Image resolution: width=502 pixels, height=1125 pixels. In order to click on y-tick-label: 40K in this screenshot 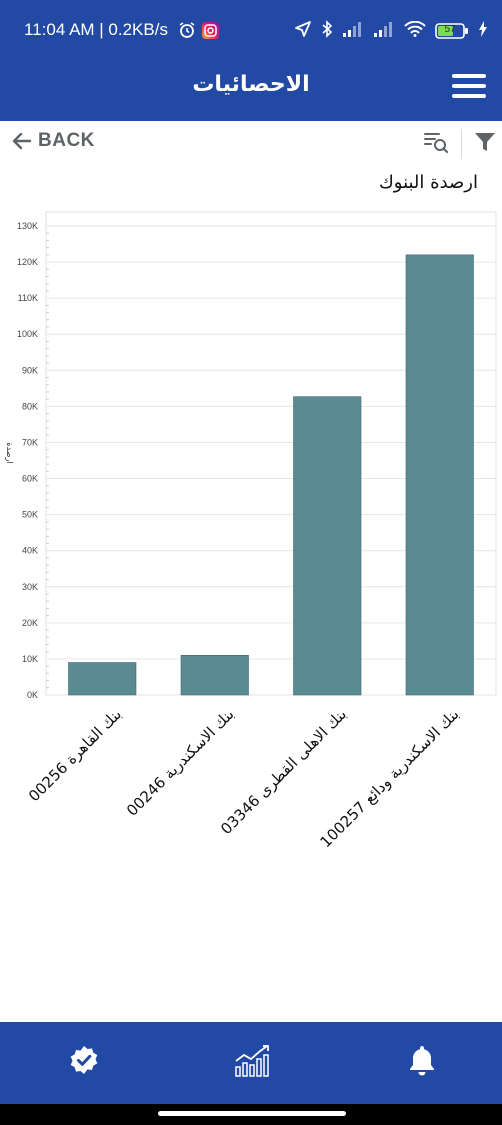, I will do `click(30, 551)`.